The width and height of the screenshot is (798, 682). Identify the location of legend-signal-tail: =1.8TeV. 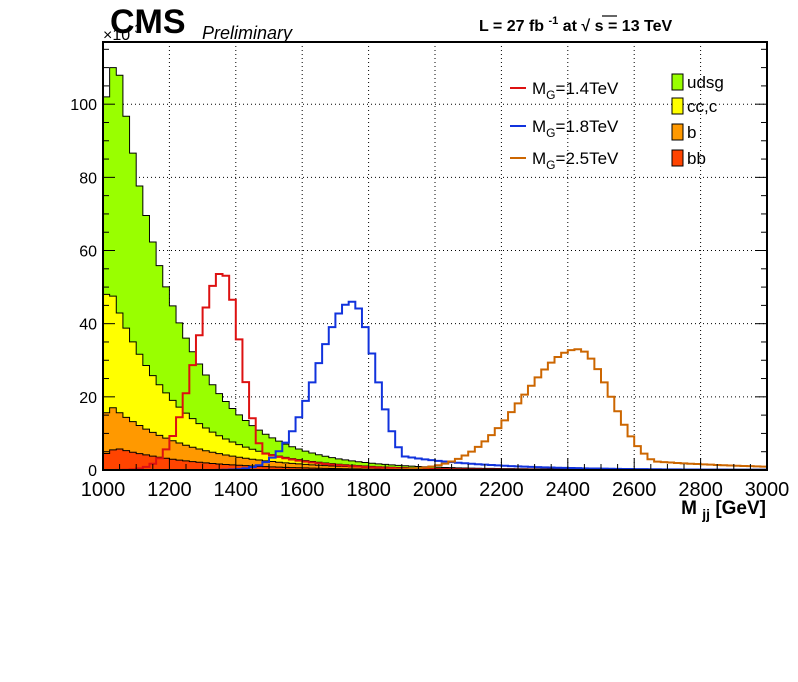
(588, 126).